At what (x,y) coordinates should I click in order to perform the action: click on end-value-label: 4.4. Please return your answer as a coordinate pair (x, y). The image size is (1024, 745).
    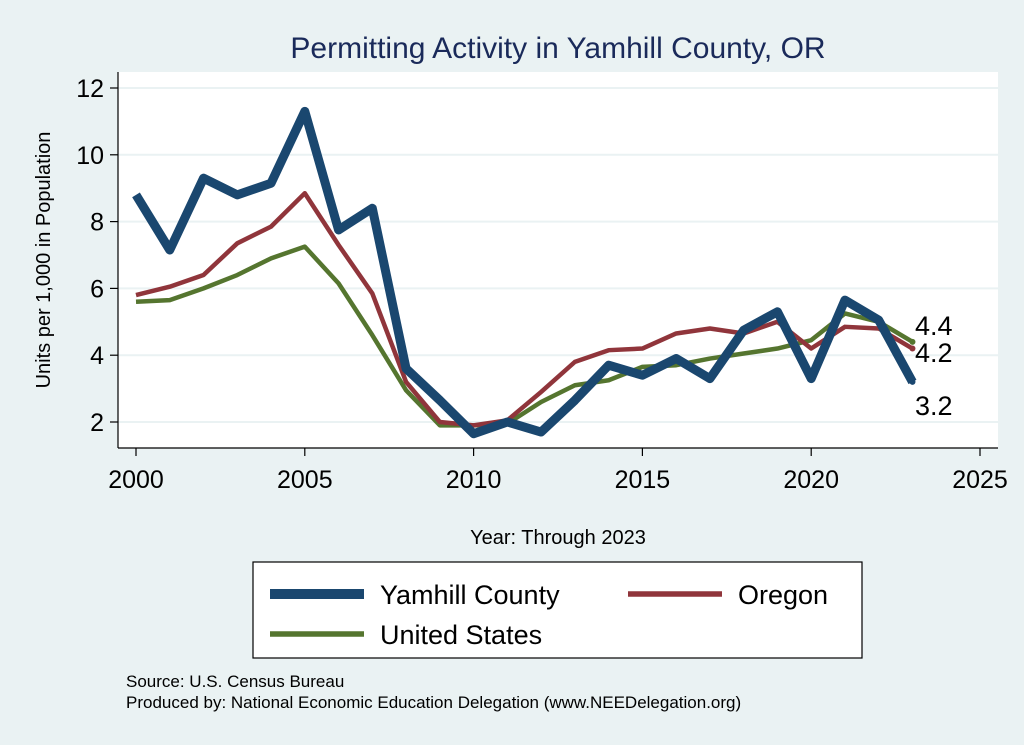
    Looking at the image, I should click on (934, 326).